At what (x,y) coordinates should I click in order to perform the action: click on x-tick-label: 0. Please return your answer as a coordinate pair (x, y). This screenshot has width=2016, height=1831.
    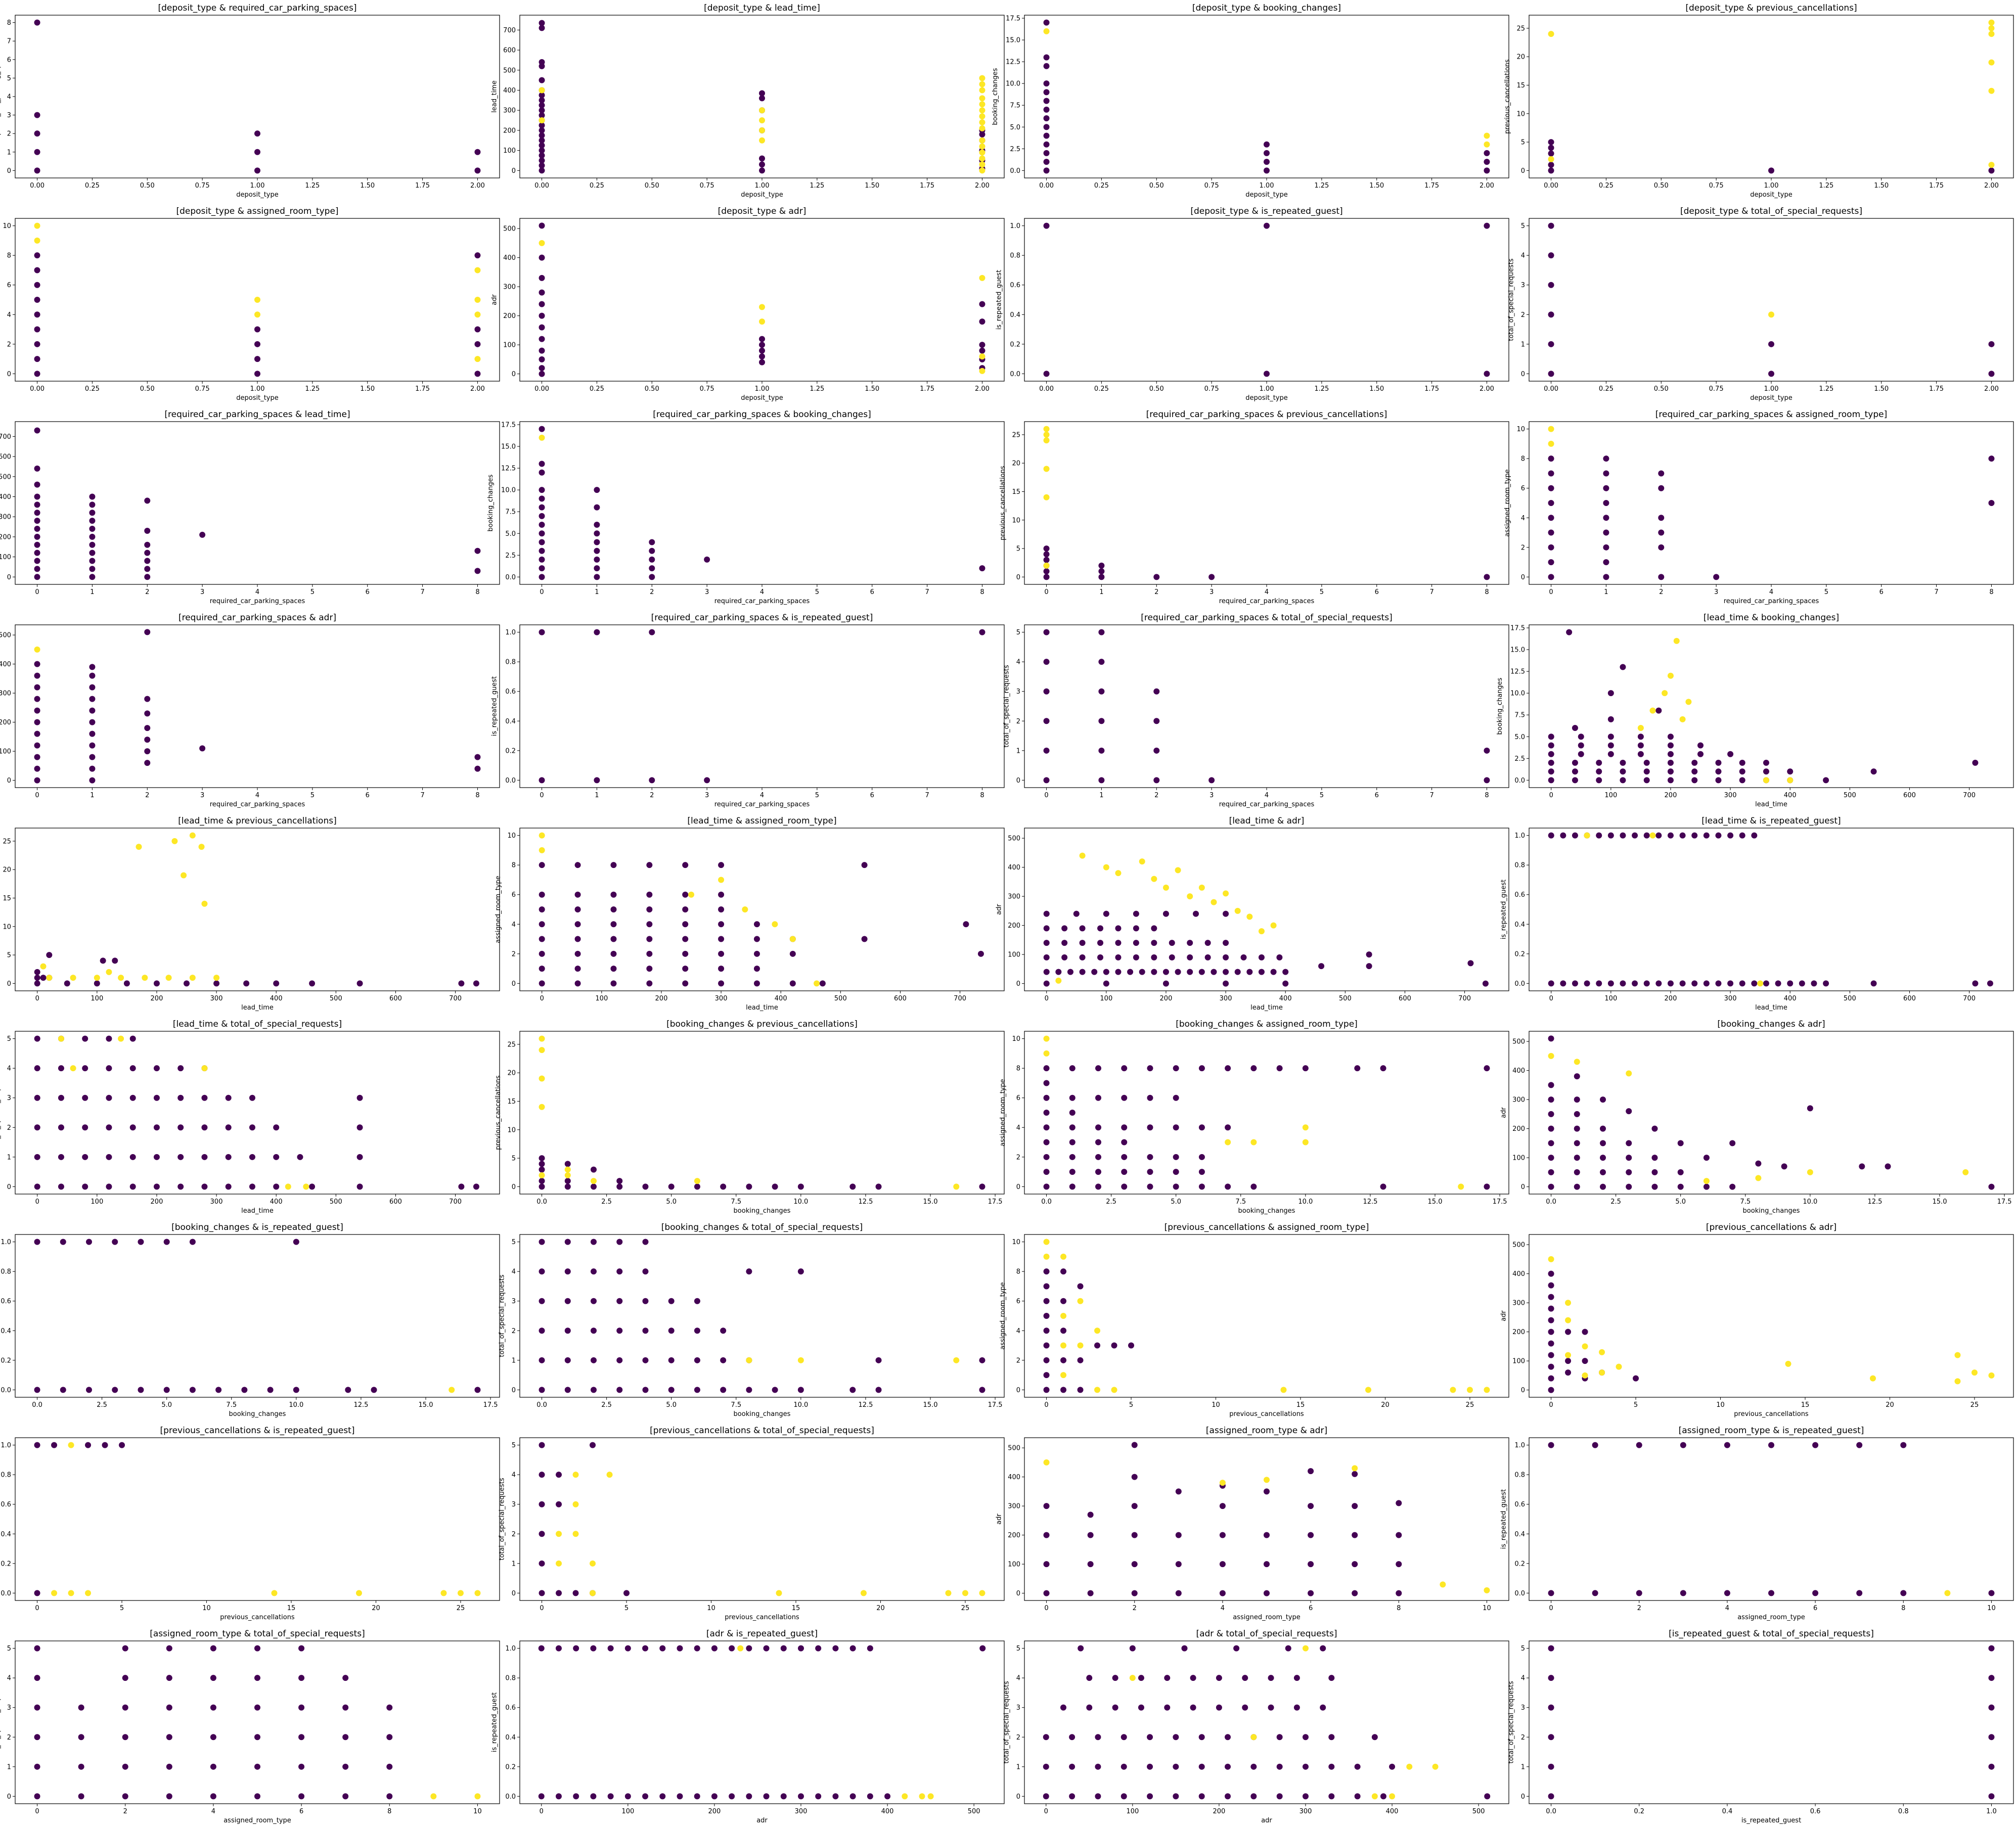
    Looking at the image, I should click on (1551, 1405).